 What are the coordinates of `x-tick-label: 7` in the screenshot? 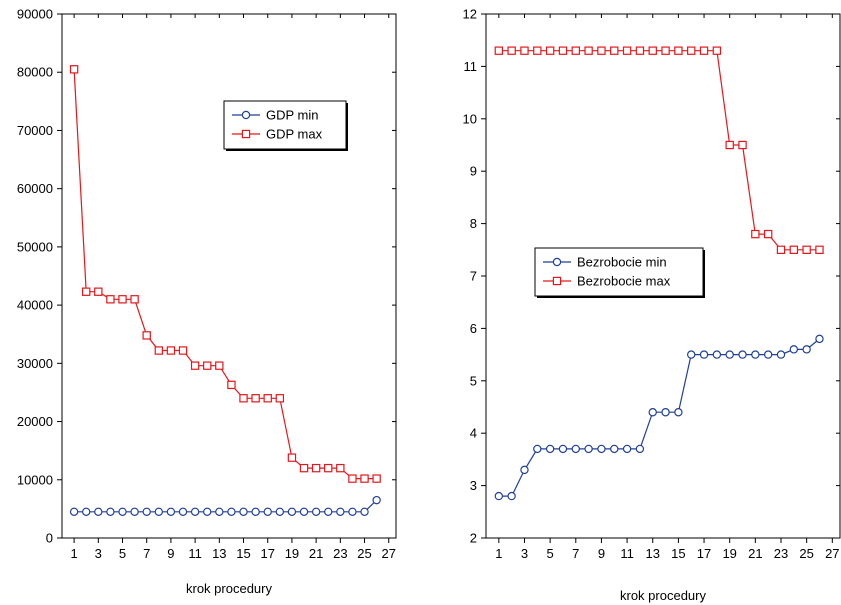 It's located at (575, 553).